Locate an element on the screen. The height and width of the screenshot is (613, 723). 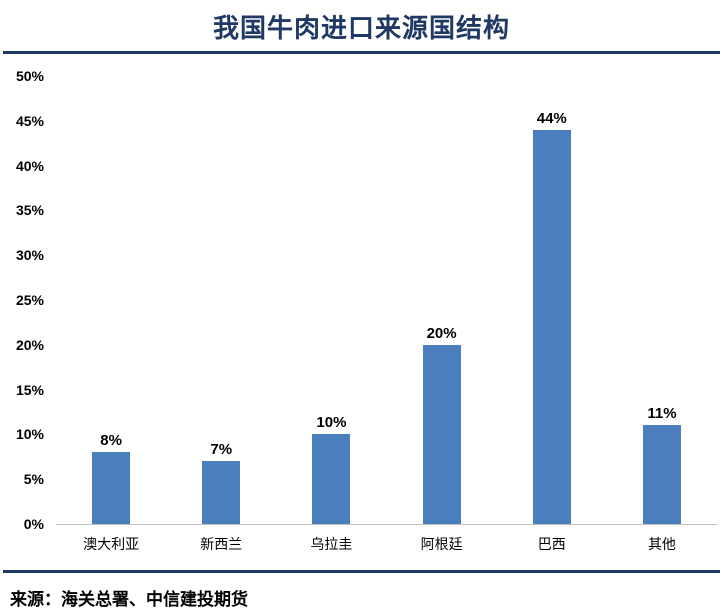
bar-value-label: 10% is located at coordinates (331, 423).